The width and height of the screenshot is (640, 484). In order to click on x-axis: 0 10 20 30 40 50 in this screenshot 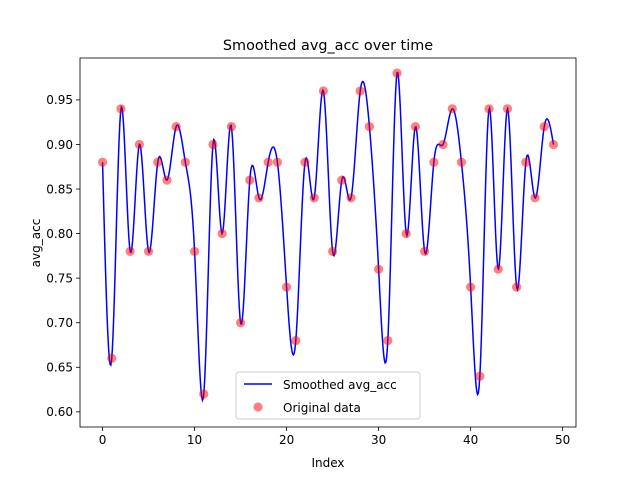, I will do `click(334, 437)`.